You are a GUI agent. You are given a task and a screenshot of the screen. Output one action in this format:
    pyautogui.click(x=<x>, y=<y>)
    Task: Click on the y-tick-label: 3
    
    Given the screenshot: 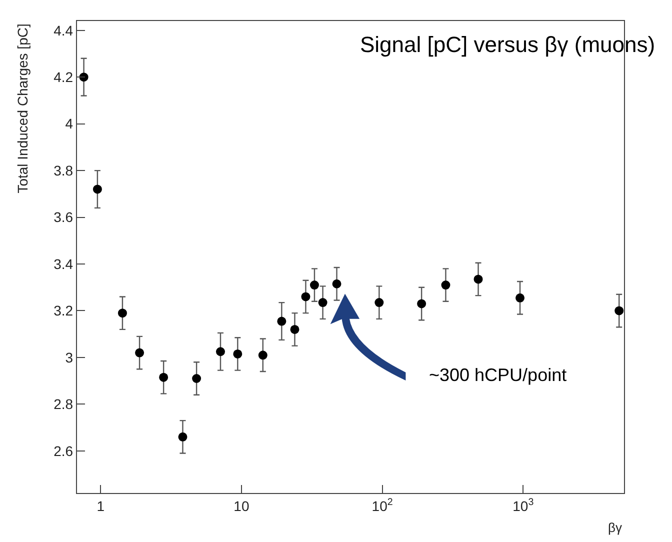 What is the action you would take?
    pyautogui.click(x=69, y=357)
    